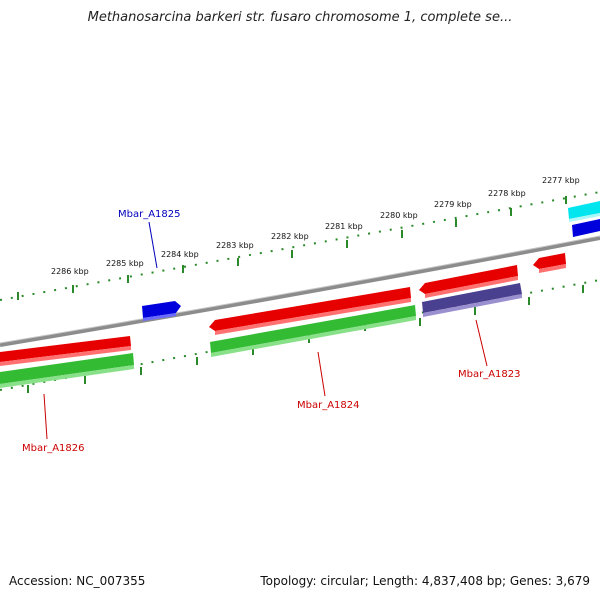  I want to click on gene-mbar-a1826, so click(65, 349).